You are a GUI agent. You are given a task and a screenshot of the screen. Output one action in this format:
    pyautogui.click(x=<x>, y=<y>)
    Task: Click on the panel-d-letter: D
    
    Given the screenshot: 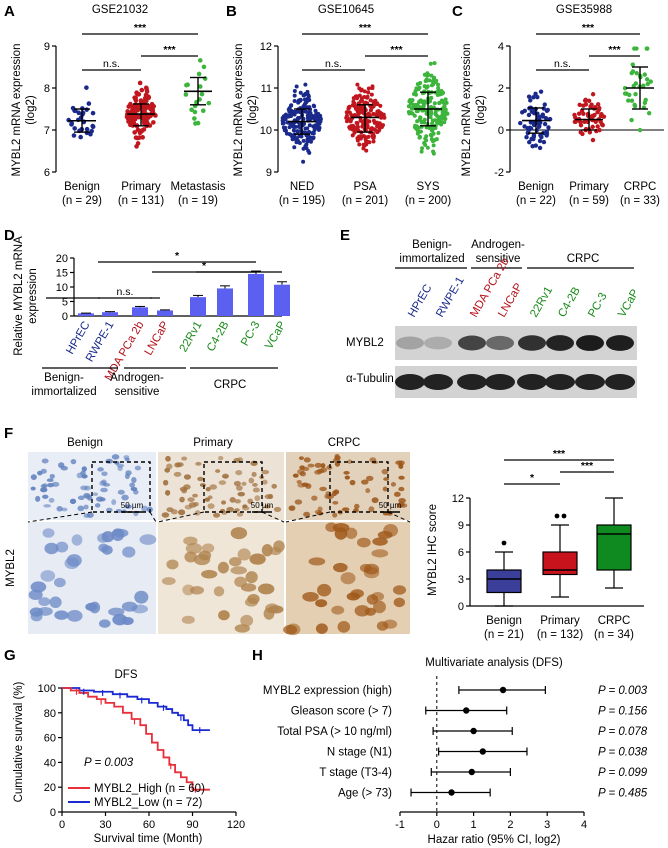 What is the action you would take?
    pyautogui.click(x=9, y=235)
    